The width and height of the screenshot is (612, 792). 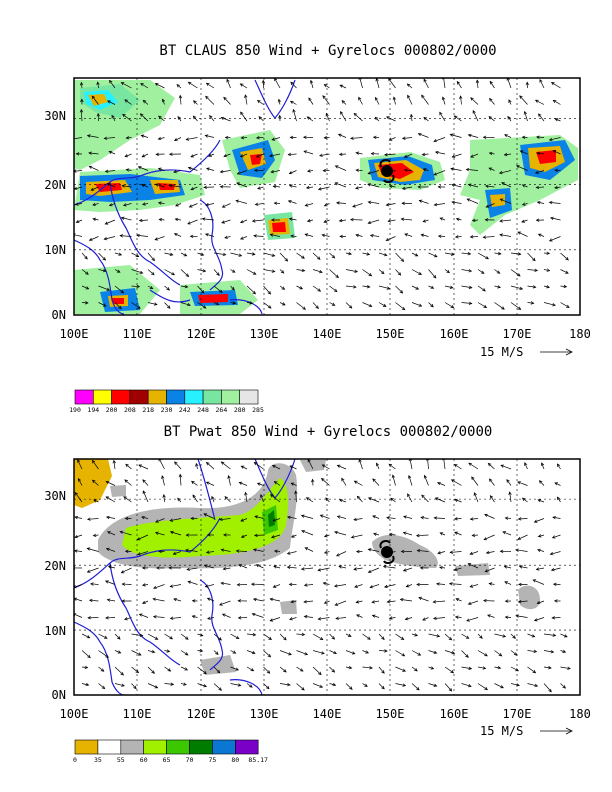 What do you see at coordinates (258, 410) in the screenshot?
I see `colorbar-label: 285` at bounding box center [258, 410].